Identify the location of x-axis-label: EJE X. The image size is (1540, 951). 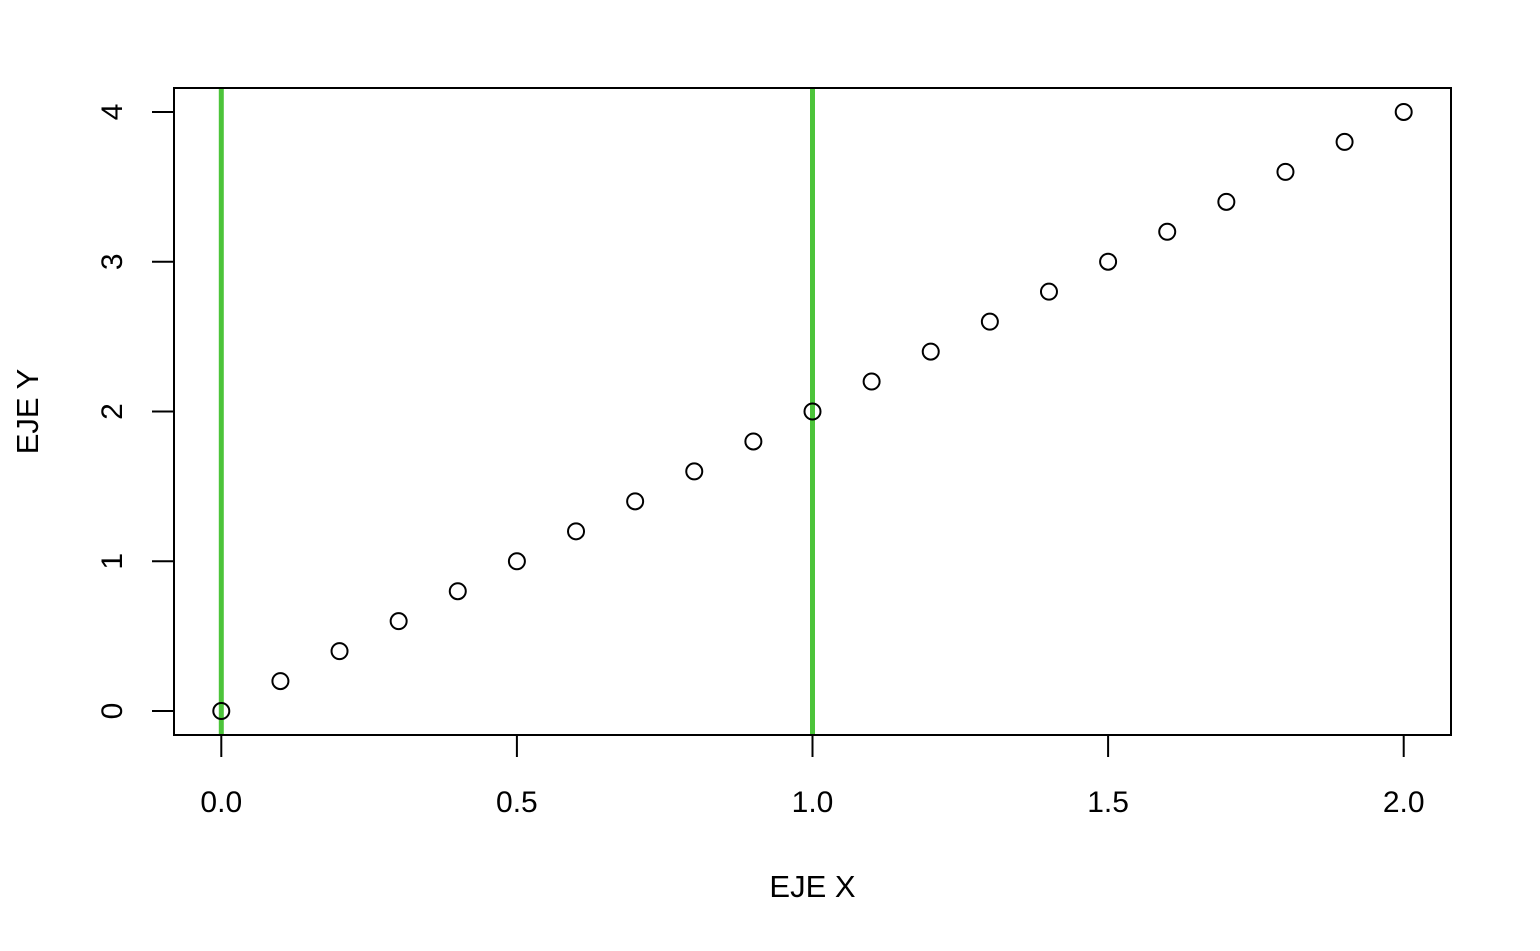
(812, 886).